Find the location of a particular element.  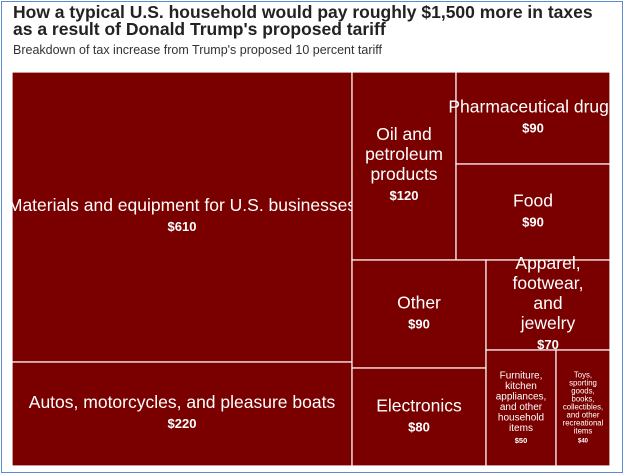

treemap-cell-value: $50 is located at coordinates (521, 440).